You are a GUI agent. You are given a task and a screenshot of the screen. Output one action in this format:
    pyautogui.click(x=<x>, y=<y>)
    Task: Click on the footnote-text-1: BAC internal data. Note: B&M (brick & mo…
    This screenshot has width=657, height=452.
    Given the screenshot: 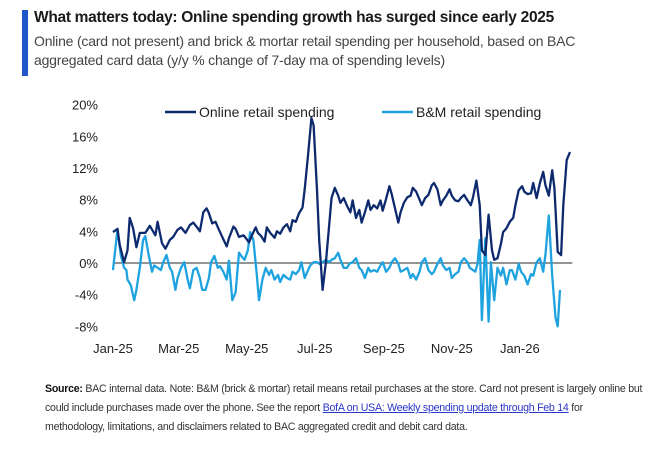 What is the action you would take?
    pyautogui.click(x=344, y=398)
    